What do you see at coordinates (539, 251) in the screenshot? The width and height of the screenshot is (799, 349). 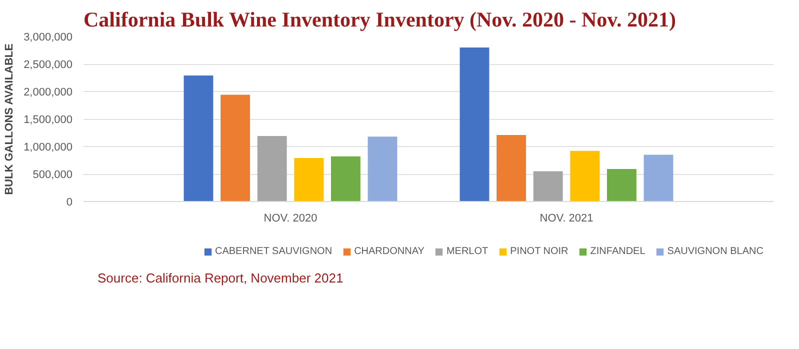 I see `legend-label: PINOT NOIR` at bounding box center [539, 251].